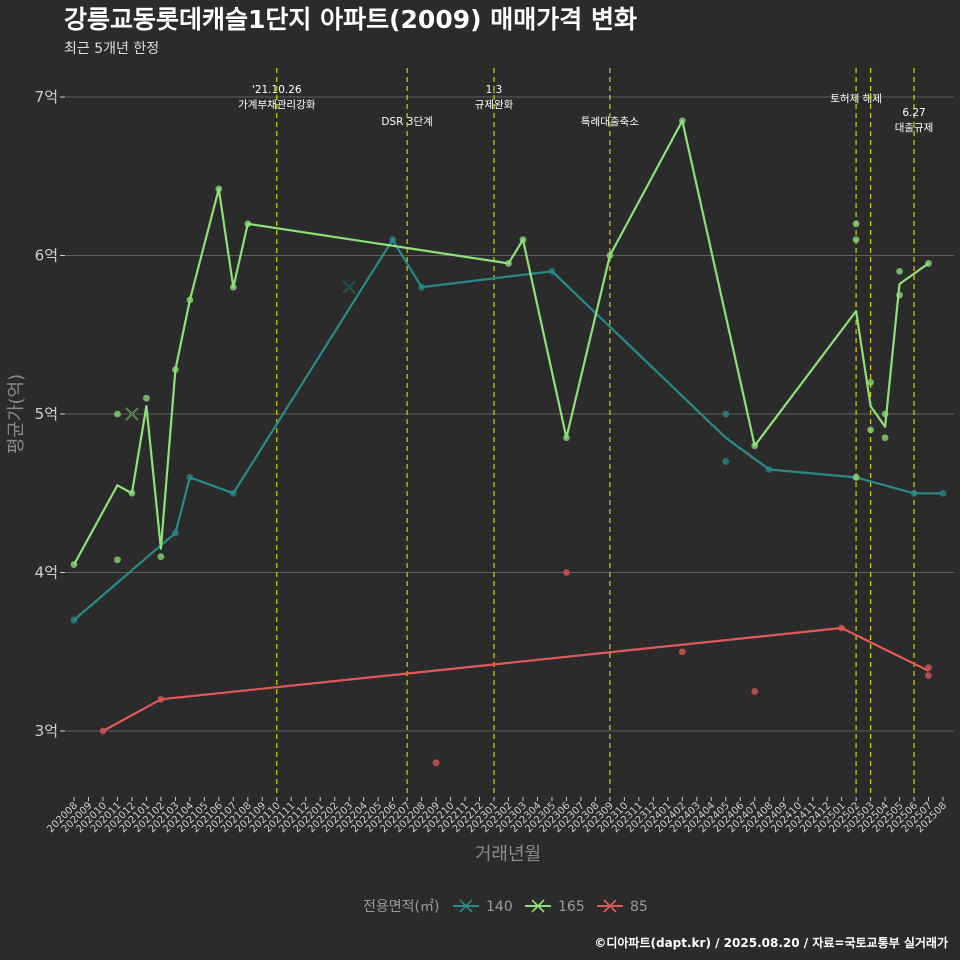 Image resolution: width=960 pixels, height=960 pixels. Describe the element at coordinates (46, 573) in the screenshot. I see `y-tick-label: 4억` at that location.